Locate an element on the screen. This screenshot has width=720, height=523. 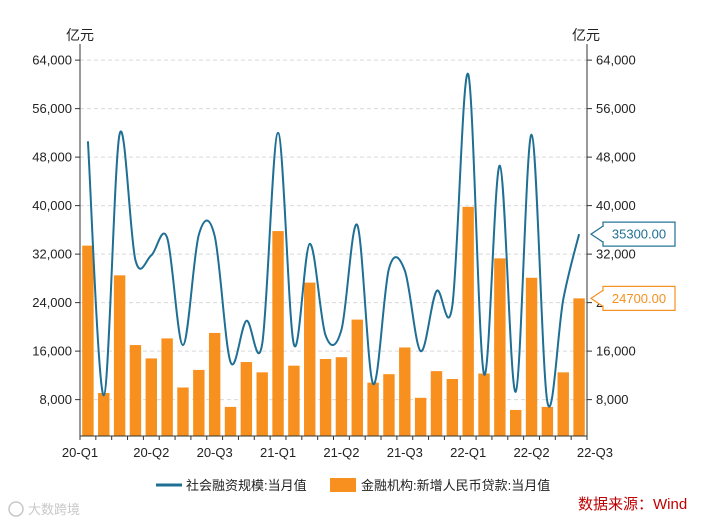
x-tick-label: 20-Q1 is located at coordinates (80, 452).